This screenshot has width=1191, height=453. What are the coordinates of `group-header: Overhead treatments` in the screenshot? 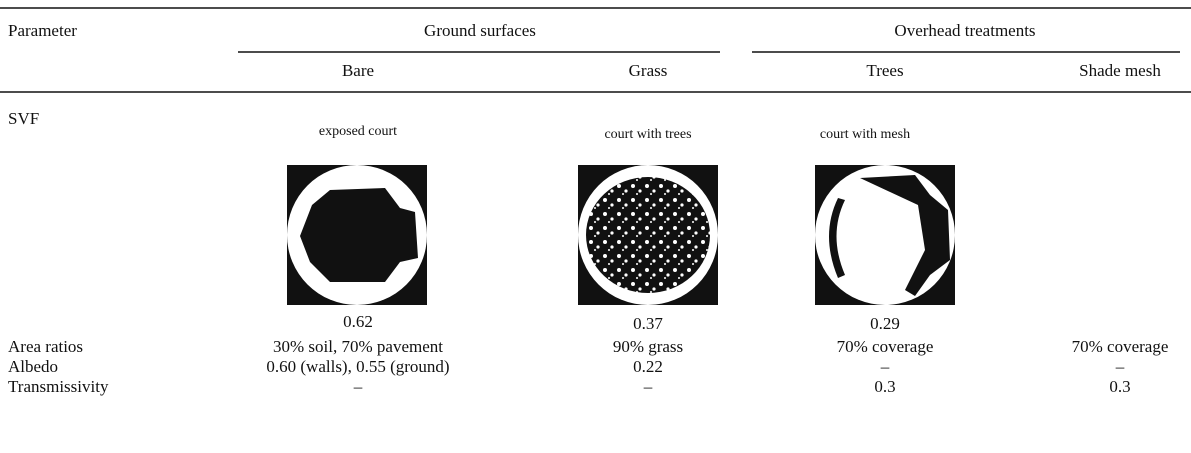 It's located at (964, 30).